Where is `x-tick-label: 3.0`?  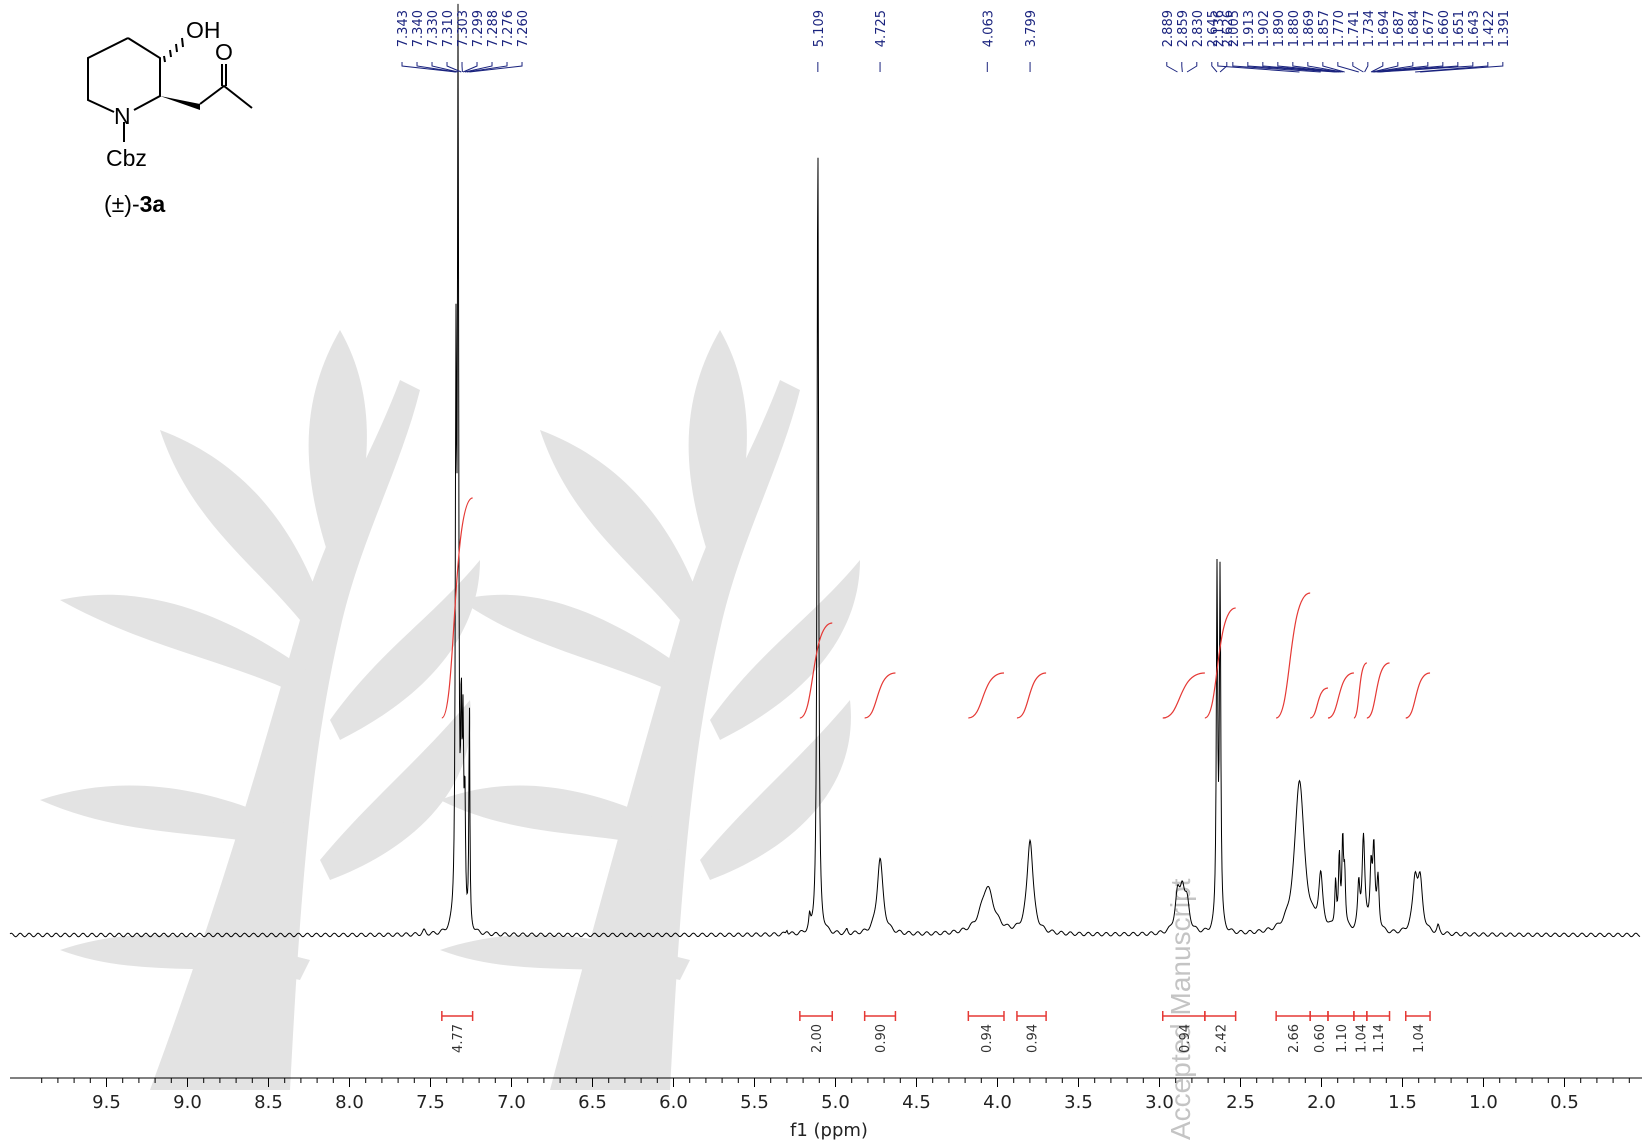
x-tick-label: 3.0 is located at coordinates (1159, 1102).